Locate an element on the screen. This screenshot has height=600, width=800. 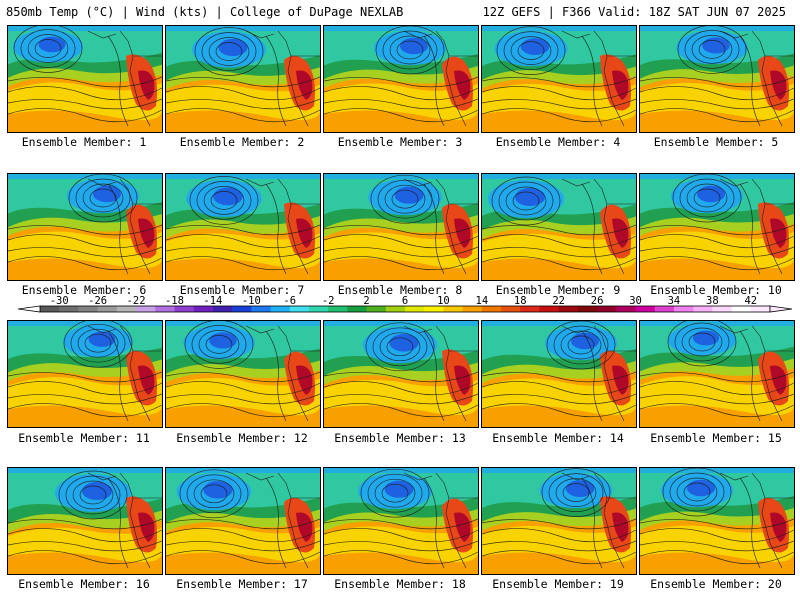
ensemble-member-label: Ensemble Member: 6 is located at coordinates (84, 290).